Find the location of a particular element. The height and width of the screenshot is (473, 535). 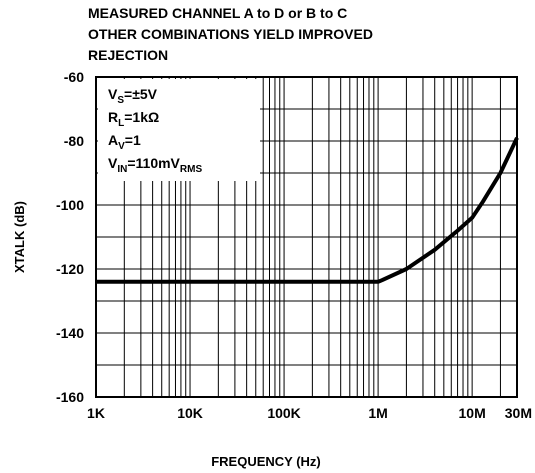

x-tick-label: 1K is located at coordinates (96, 413).